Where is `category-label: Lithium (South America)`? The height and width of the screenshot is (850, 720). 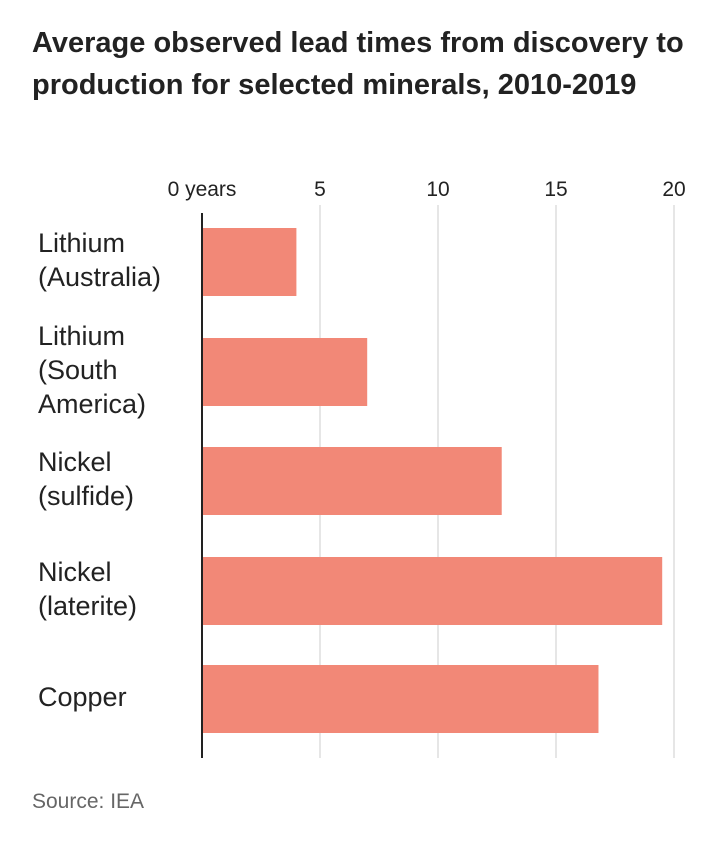 category-label: Lithium (South America) is located at coordinates (92, 370).